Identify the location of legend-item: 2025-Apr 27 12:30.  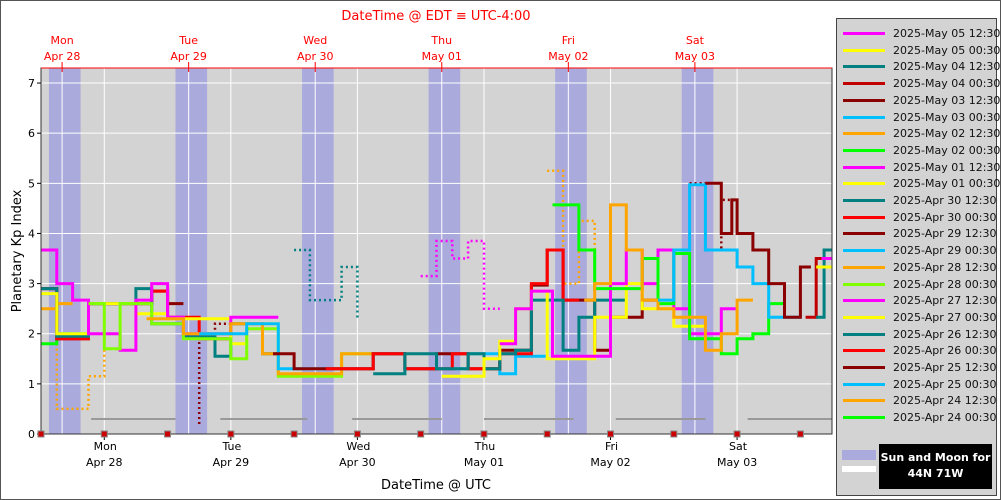
(919, 301).